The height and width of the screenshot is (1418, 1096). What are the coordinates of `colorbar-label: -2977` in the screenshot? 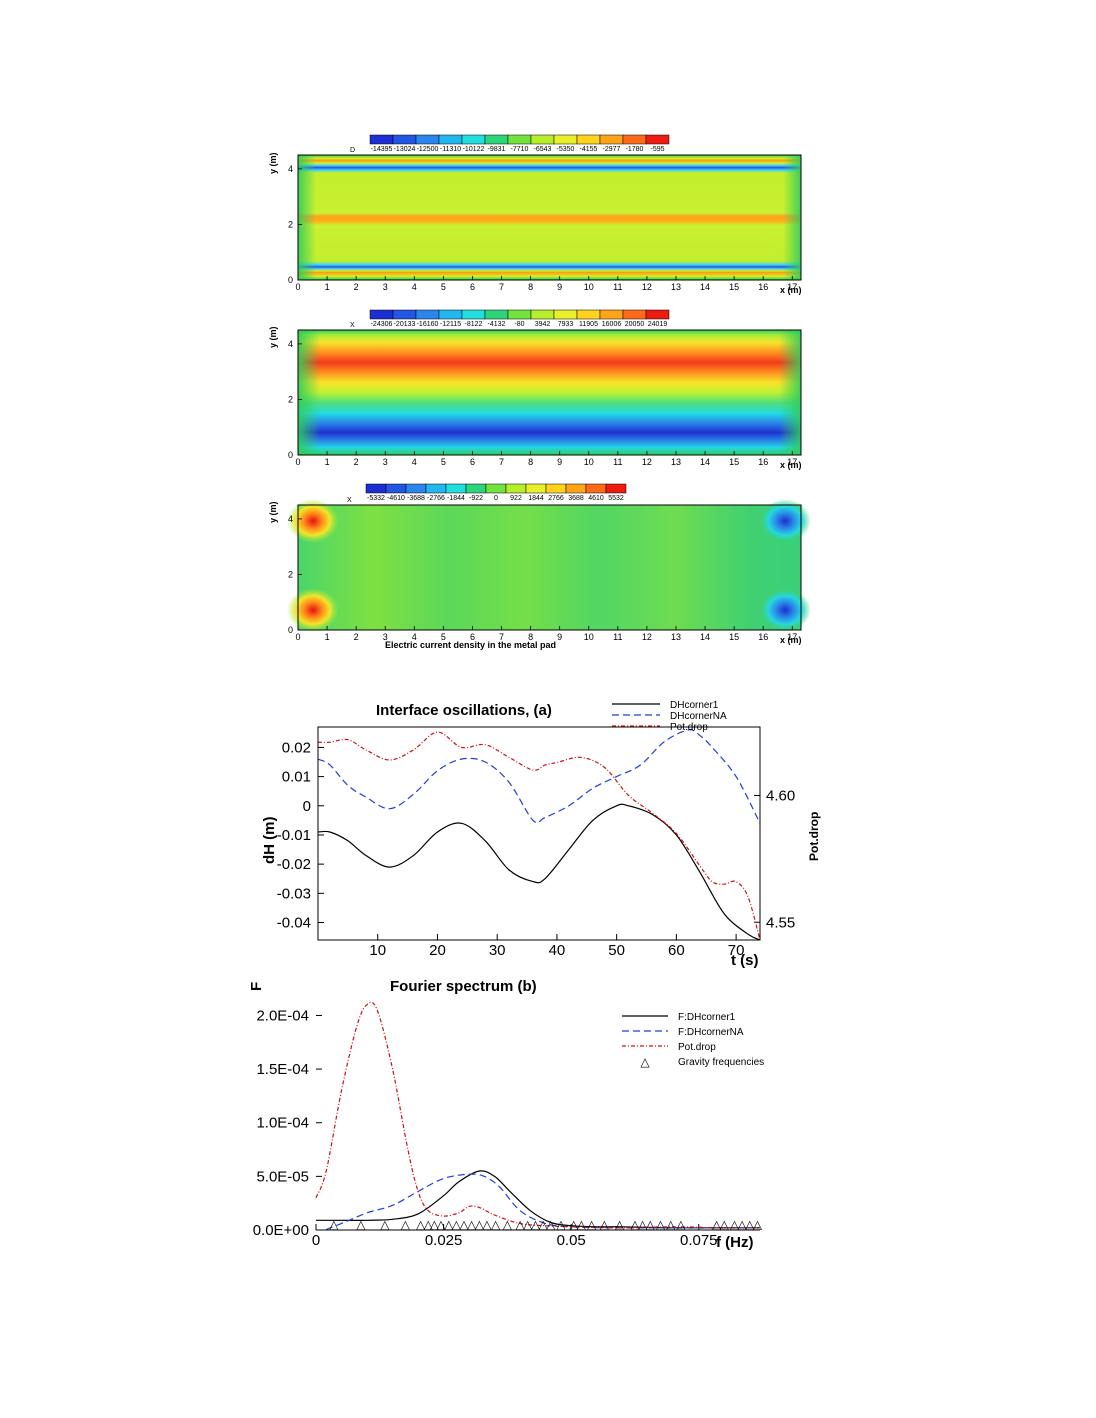 It's located at (612, 149).